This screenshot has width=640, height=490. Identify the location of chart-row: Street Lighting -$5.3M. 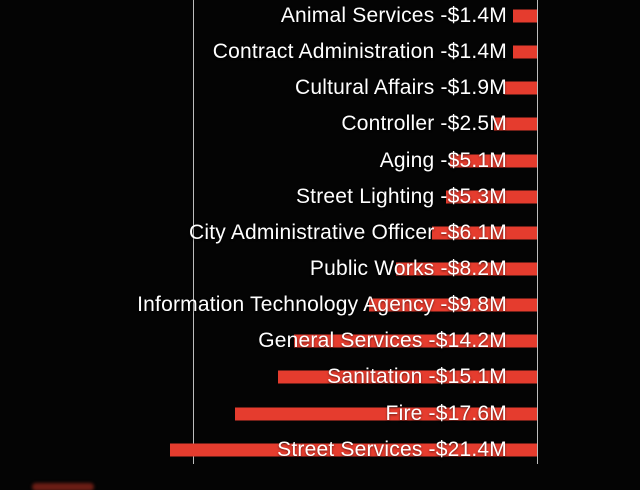
(320, 197).